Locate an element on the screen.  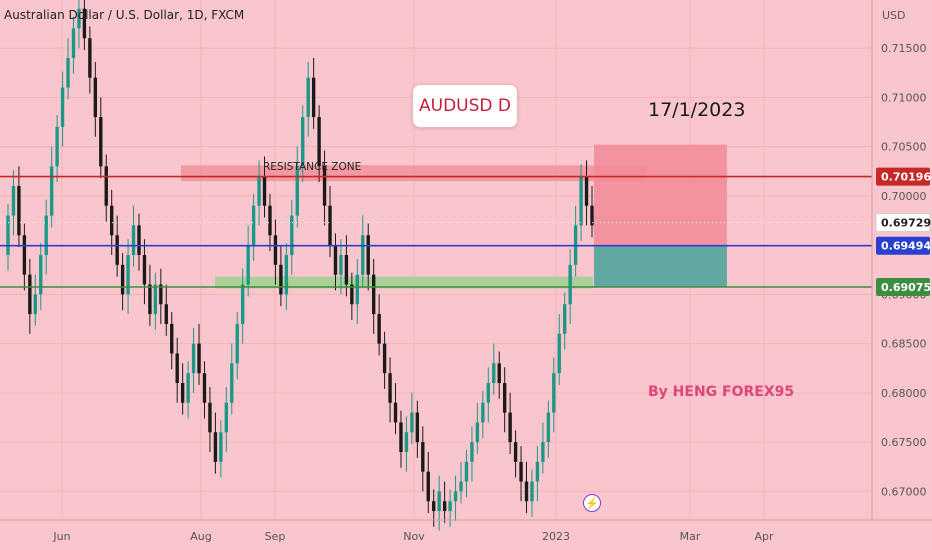
title-text: AUDUSD D is located at coordinates (465, 106).